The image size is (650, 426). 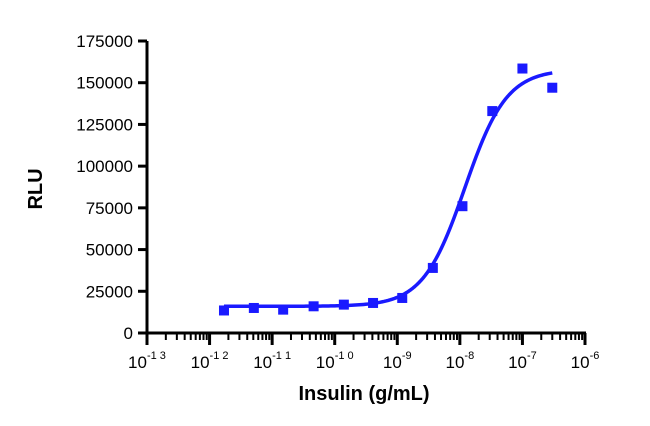 What do you see at coordinates (112, 187) in the screenshot?
I see `y-axis: 0 25000 50000 75000 100000 125000 150000 175000` at bounding box center [112, 187].